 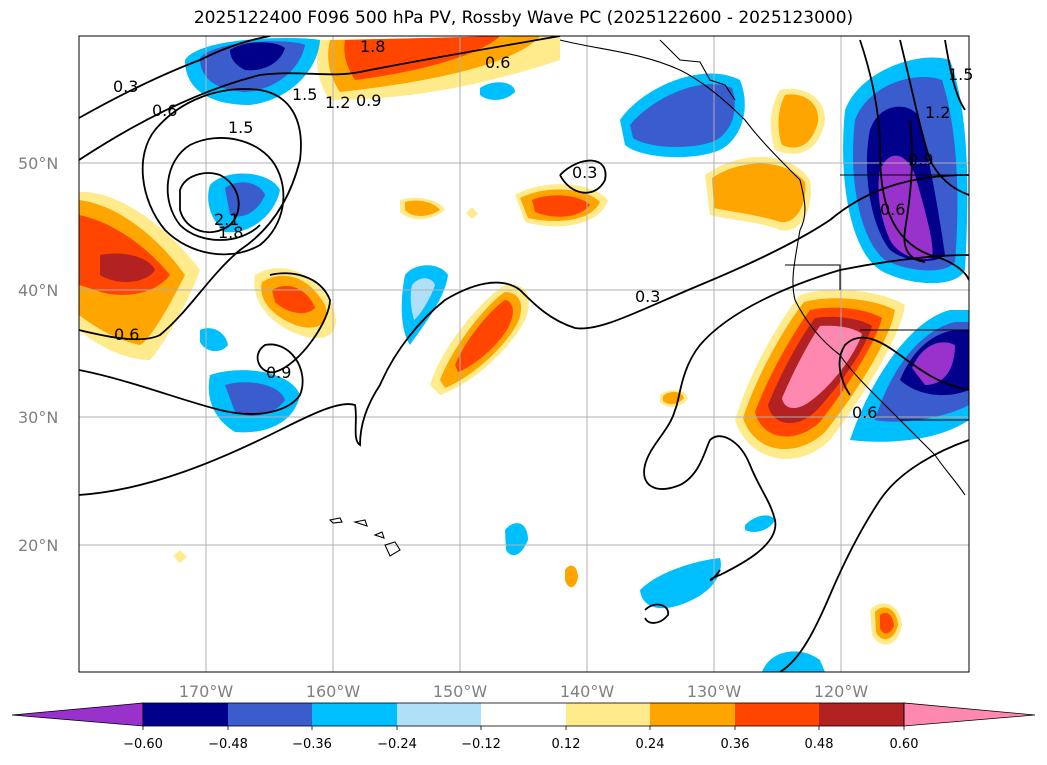 I want to click on lat-label-50n: 50°N, so click(x=38, y=163).